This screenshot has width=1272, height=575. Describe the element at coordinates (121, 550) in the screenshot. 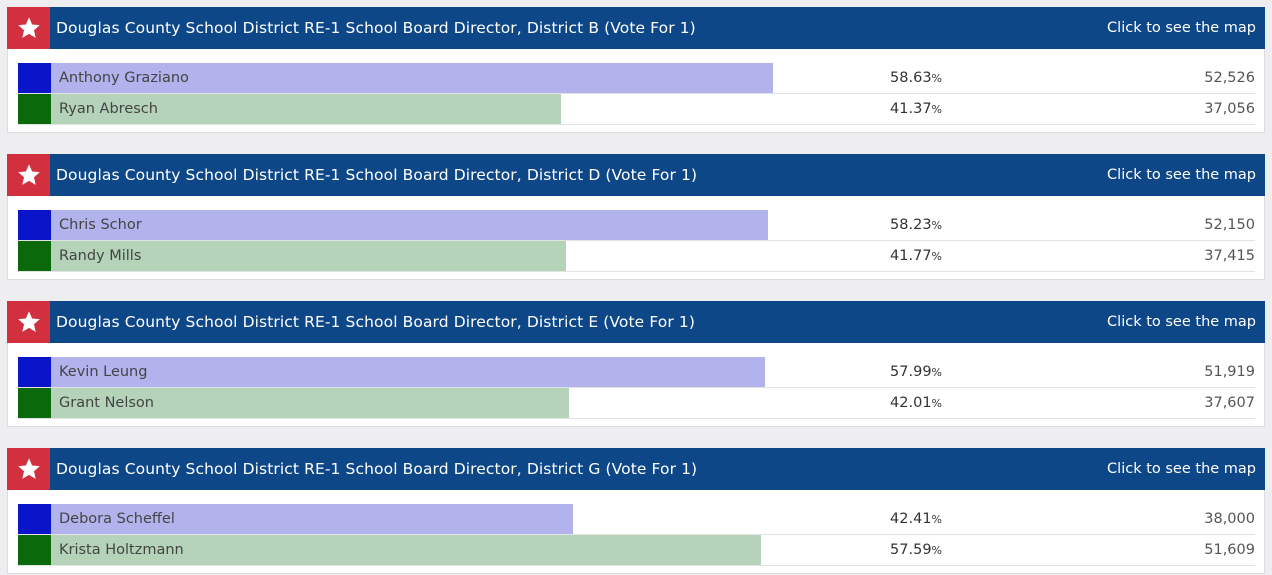

I see `candidate-name: Krista Holtzmann` at that location.